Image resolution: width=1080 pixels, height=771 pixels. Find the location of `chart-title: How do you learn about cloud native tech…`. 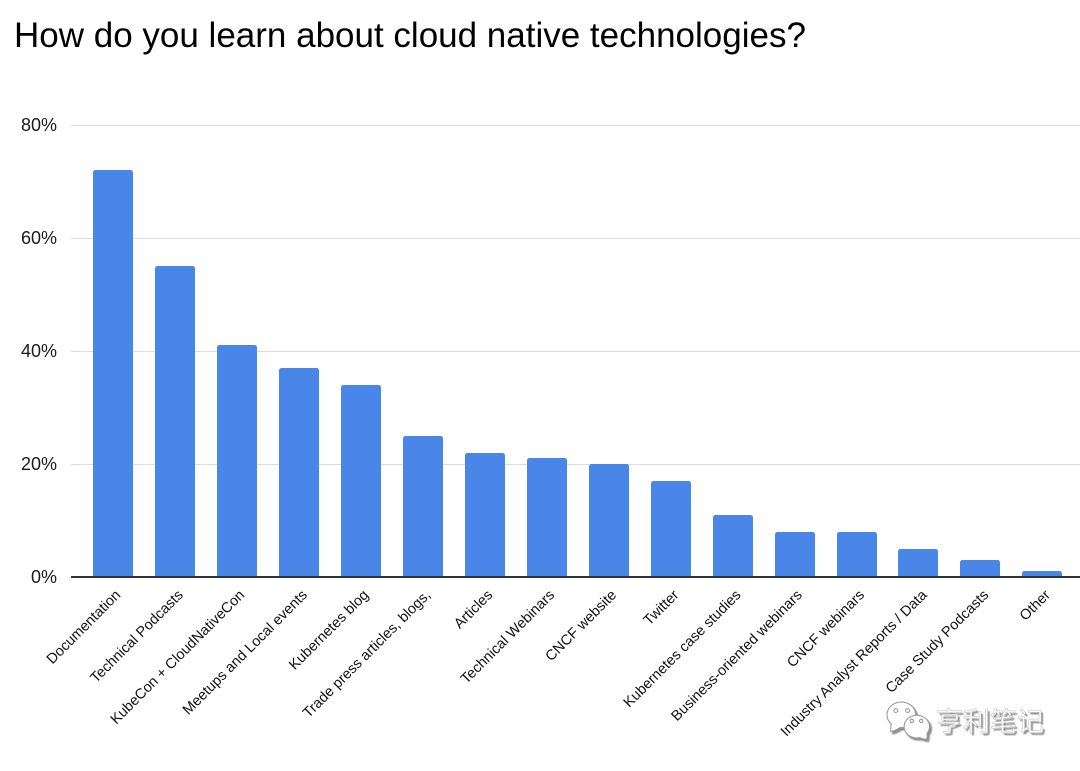

chart-title: How do you learn about cloud native tech… is located at coordinates (410, 35).